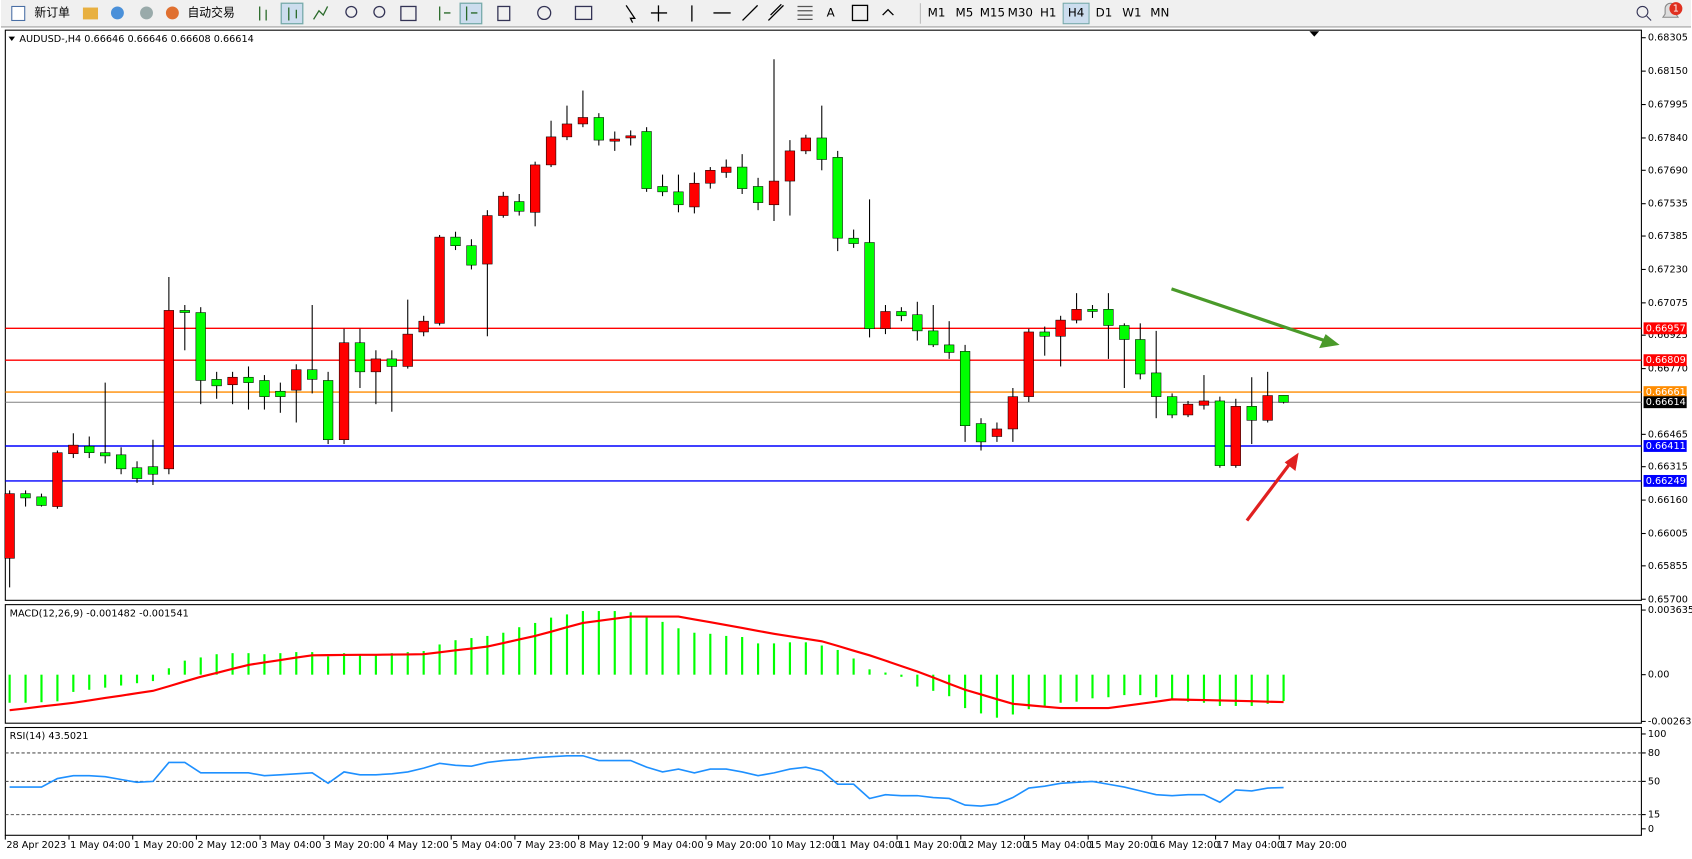 This screenshot has height=859, width=1692. Describe the element at coordinates (937, 12) in the screenshot. I see `timeframe-button: M1` at that location.